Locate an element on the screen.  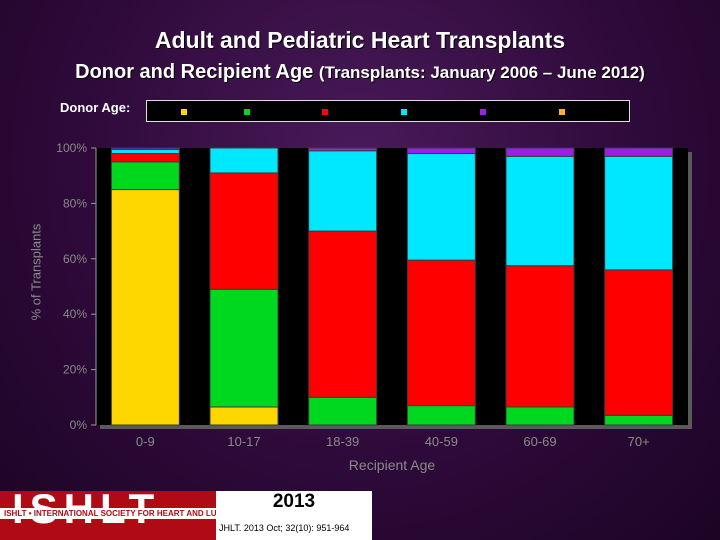
legend-swatch-cyan is located at coordinates (404, 112).